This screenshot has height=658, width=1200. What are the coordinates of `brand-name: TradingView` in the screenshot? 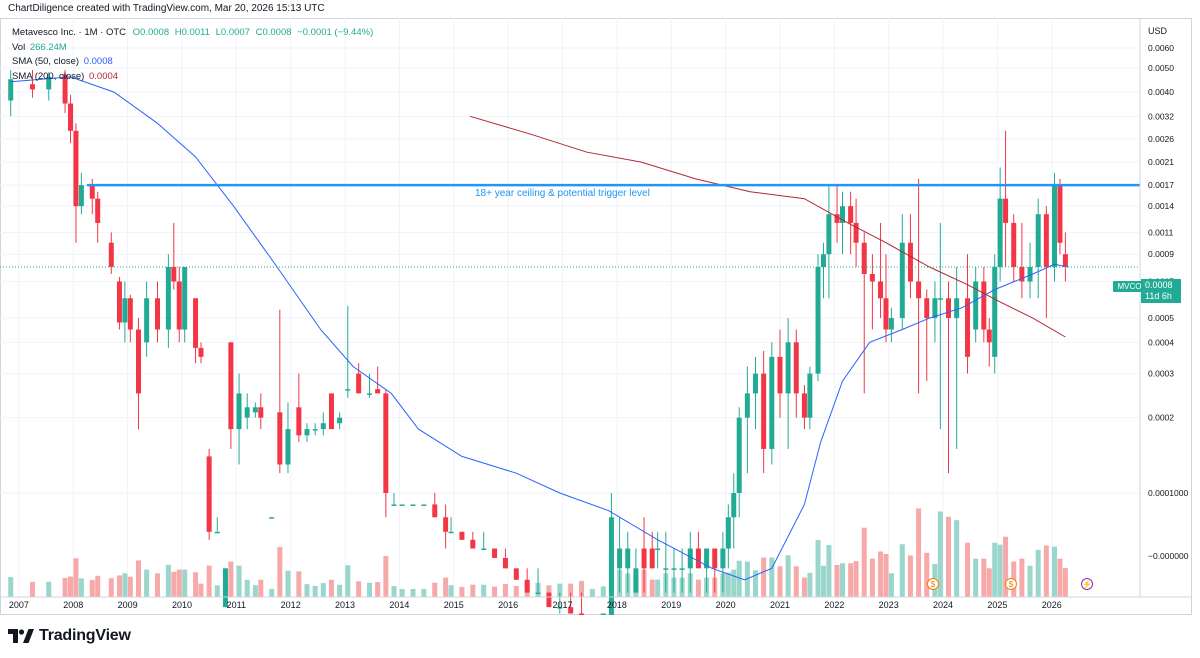 It's located at (85, 635).